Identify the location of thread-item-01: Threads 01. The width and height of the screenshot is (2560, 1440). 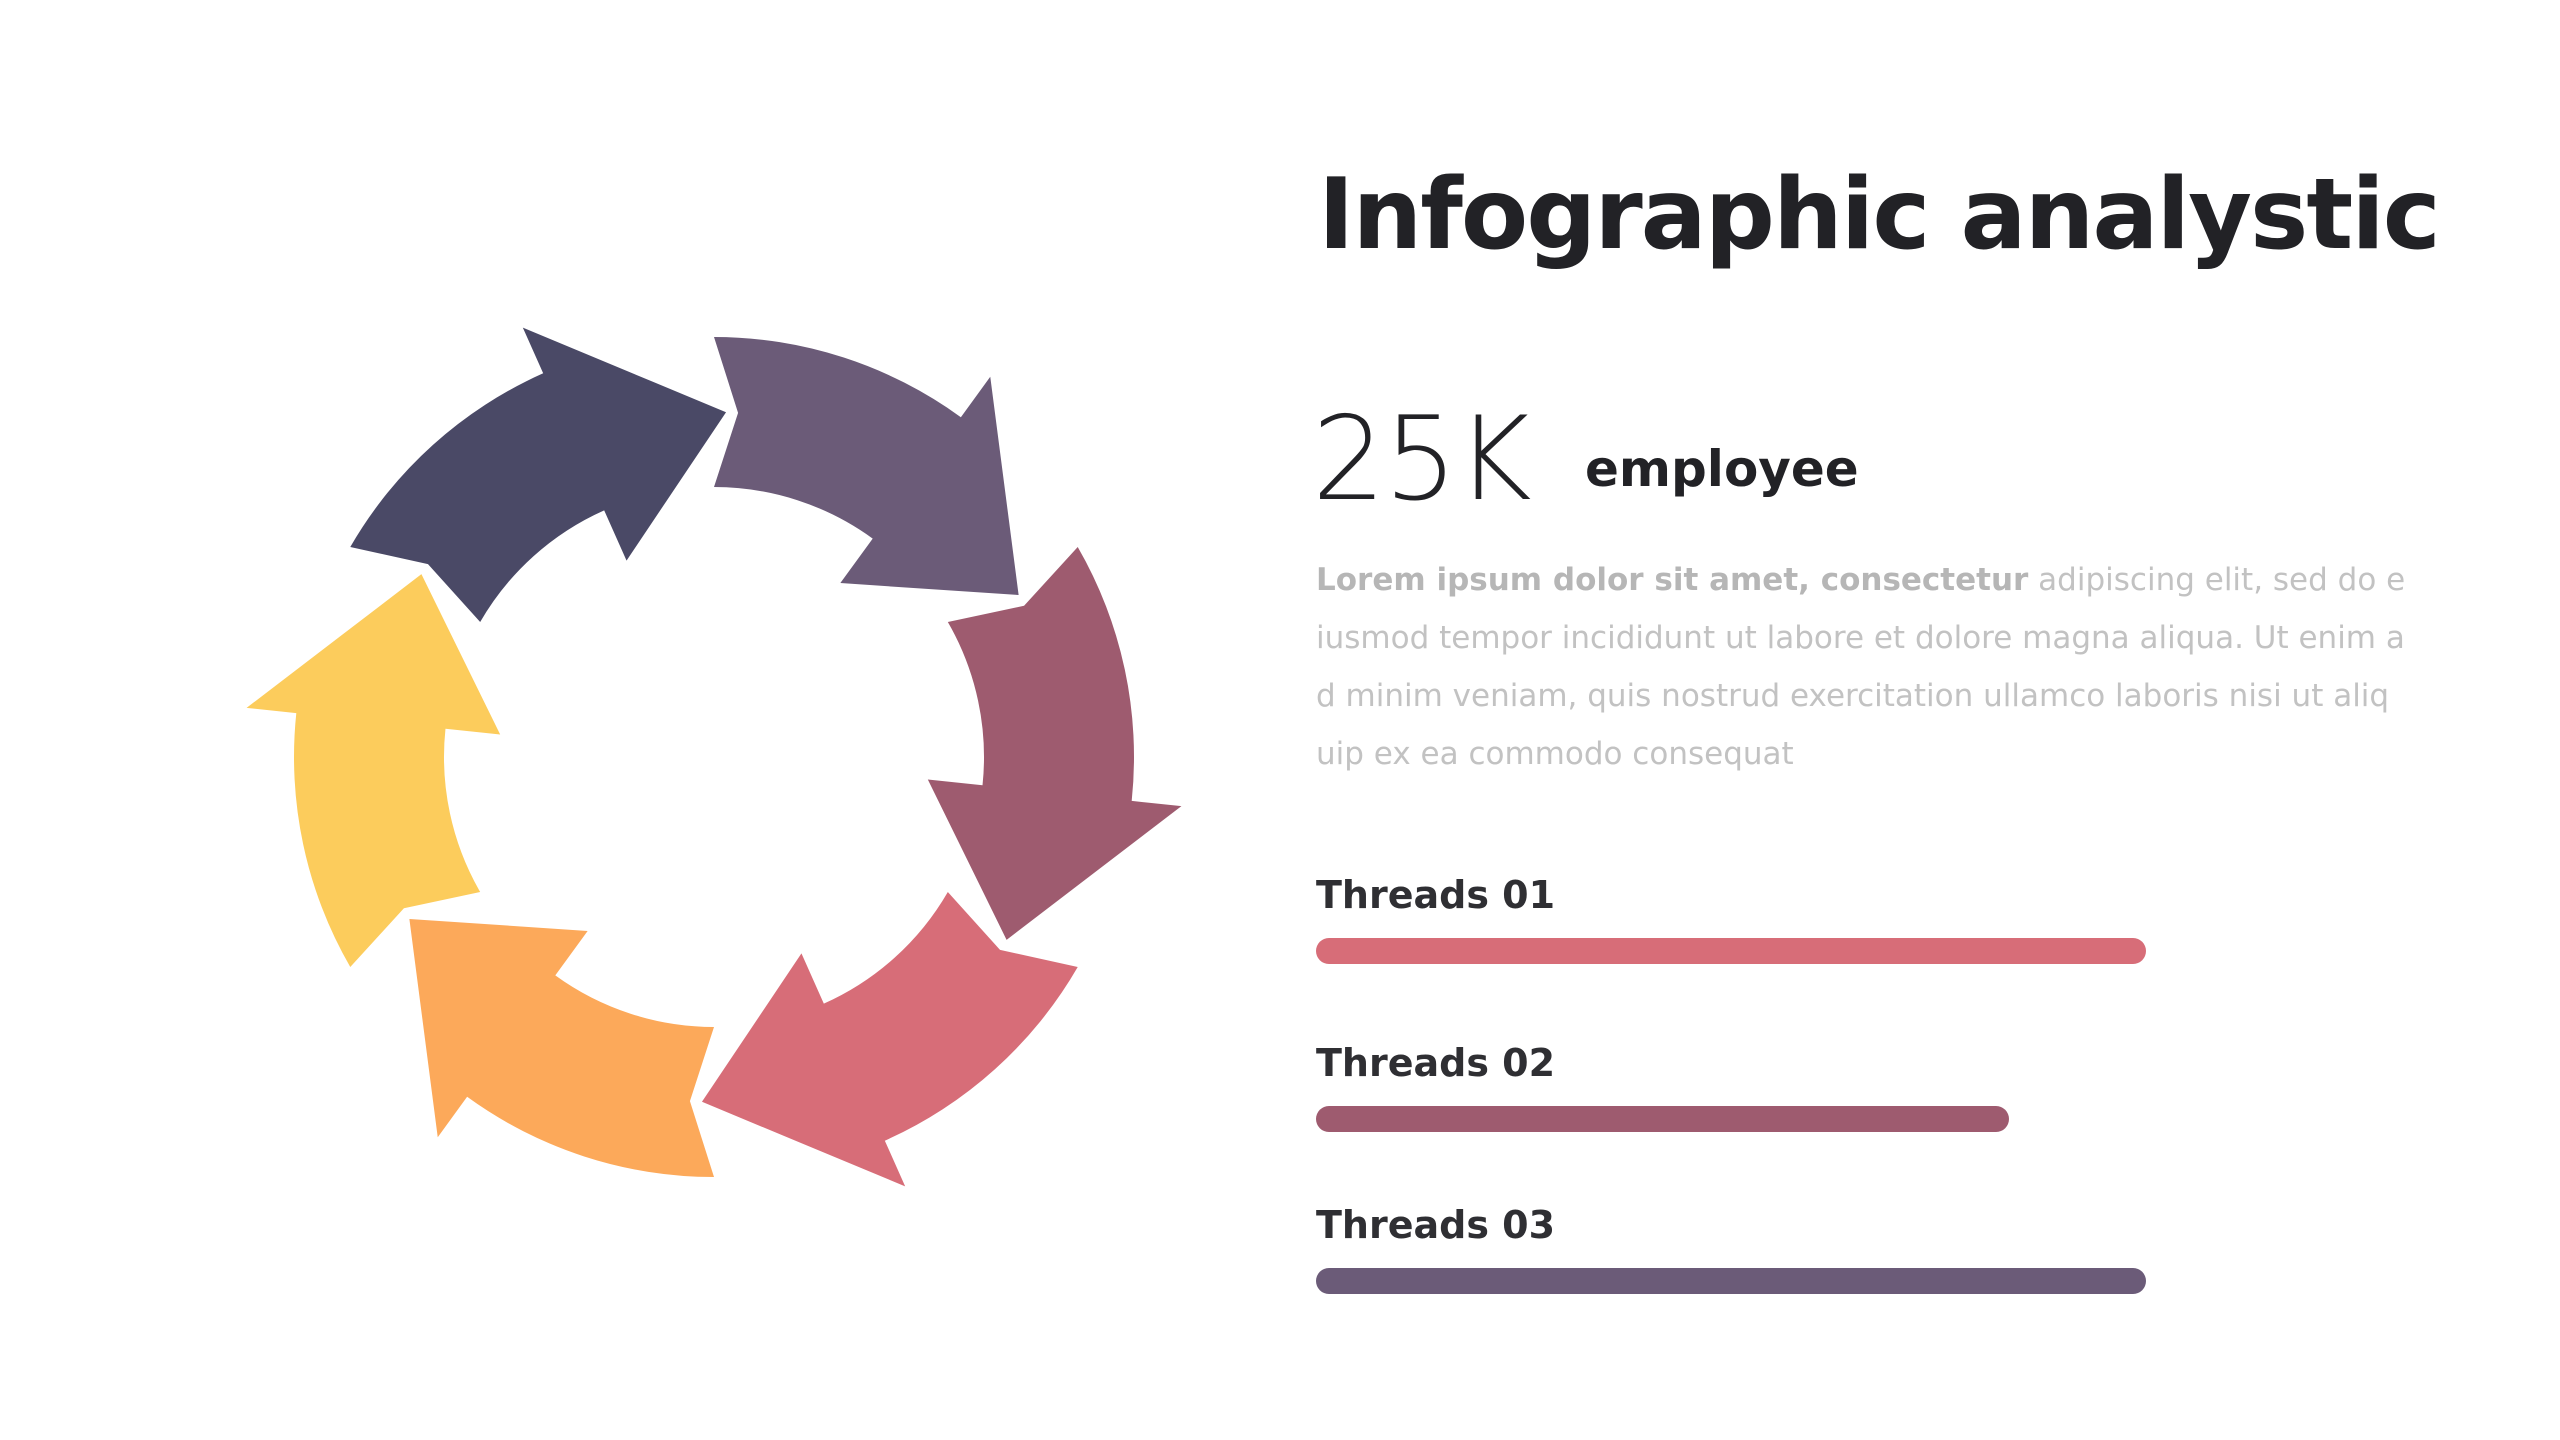
(1736, 918).